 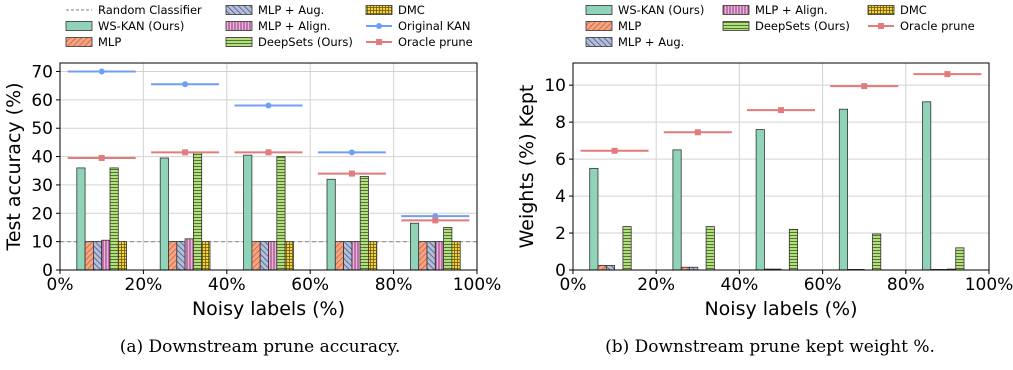 I want to click on legend-label-random-classifier: Random Classifier, so click(x=150, y=10).